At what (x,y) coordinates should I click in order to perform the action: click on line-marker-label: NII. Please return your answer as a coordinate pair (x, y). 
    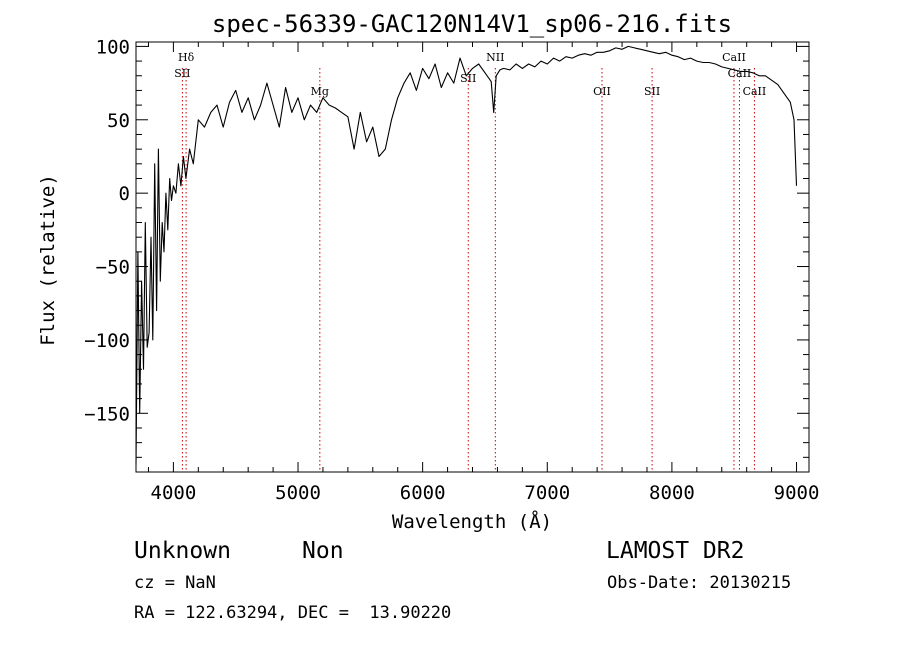
    Looking at the image, I should click on (495, 57).